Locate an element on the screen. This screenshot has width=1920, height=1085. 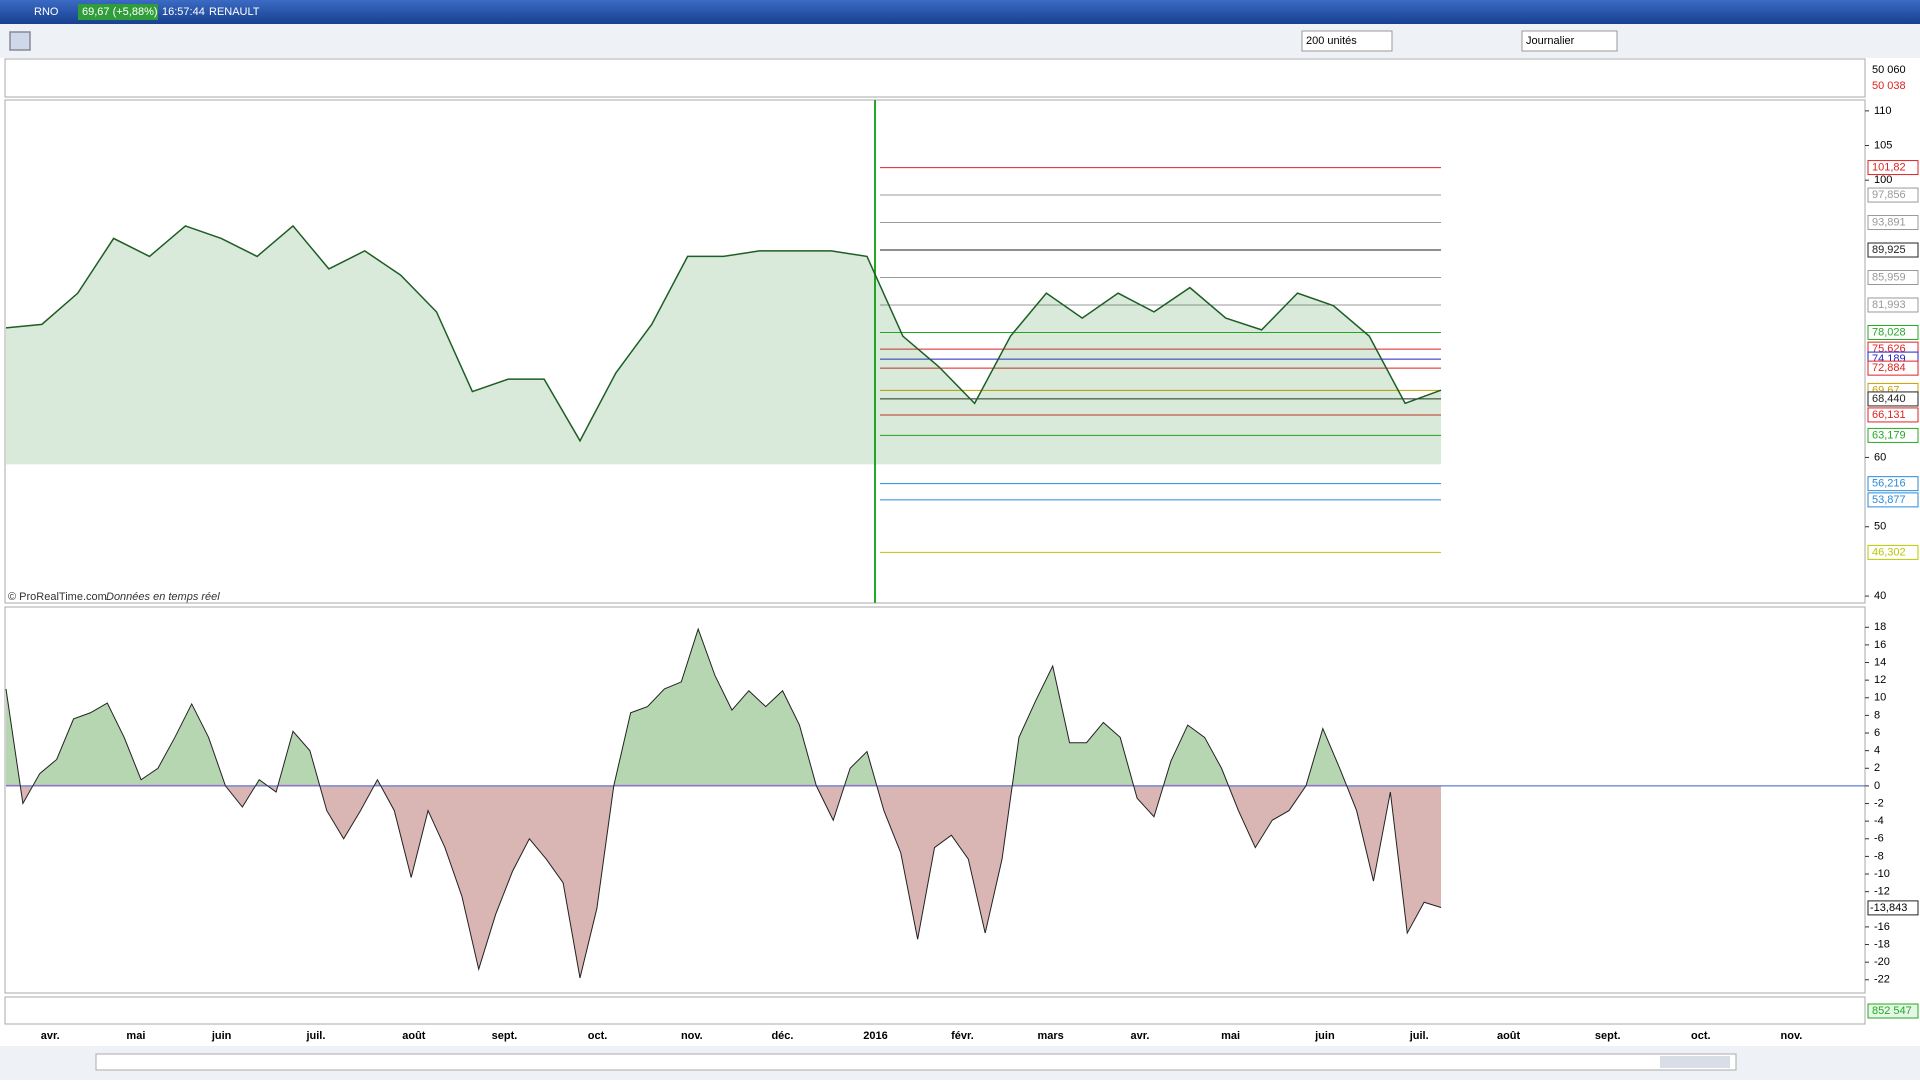
volume-label: 852 547 is located at coordinates (1892, 1011).